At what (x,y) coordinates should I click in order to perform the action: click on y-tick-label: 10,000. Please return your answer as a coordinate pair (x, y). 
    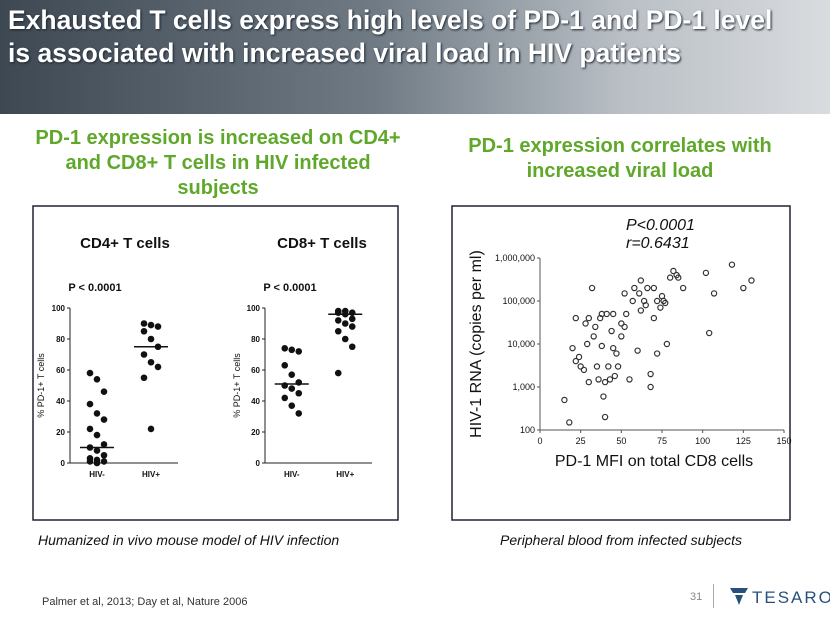
    Looking at the image, I should click on (521, 344).